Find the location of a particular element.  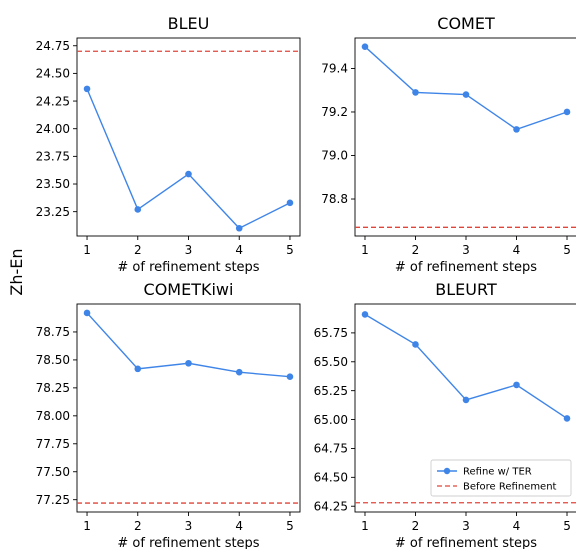

y-tick-label: 78.8 is located at coordinates (334, 199).